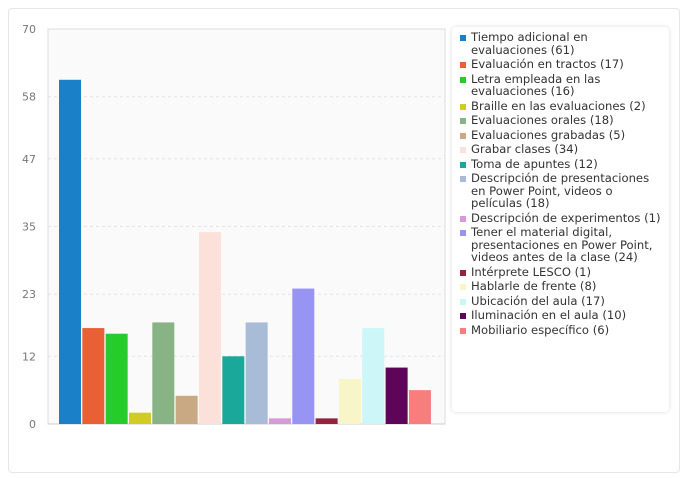  I want to click on legend-label: Toma de apuntes (12), so click(534, 163).